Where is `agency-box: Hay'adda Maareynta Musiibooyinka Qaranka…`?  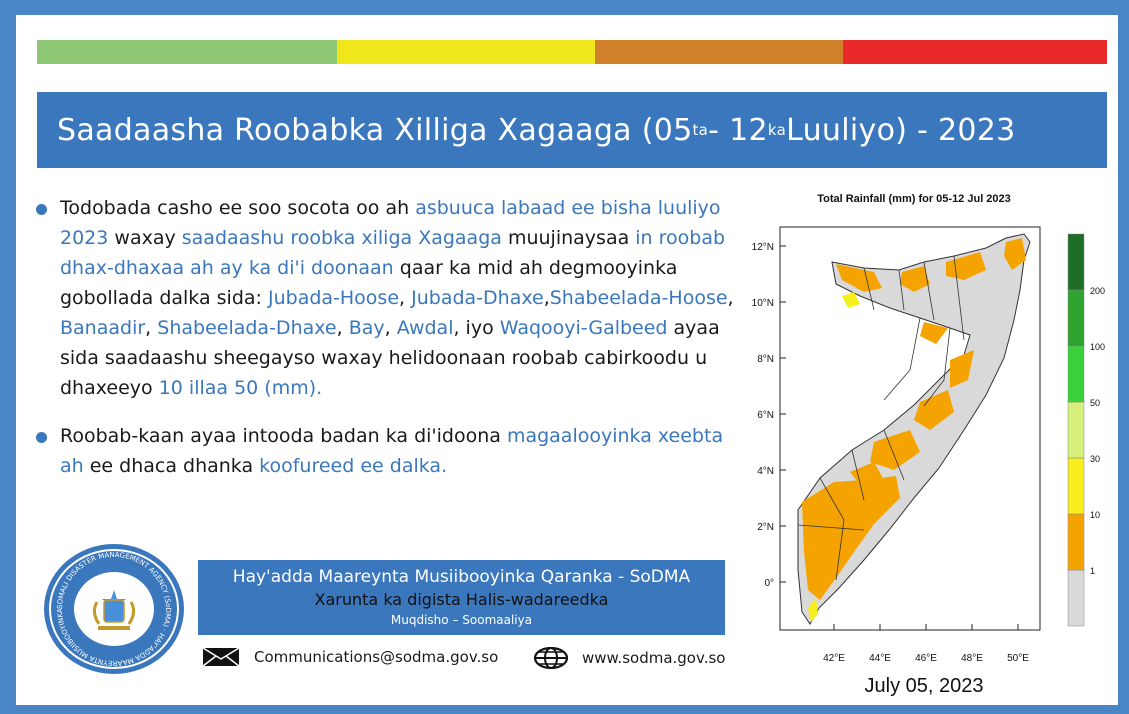 agency-box: Hay'adda Maareynta Musiibooyinka Qaranka… is located at coordinates (461, 597).